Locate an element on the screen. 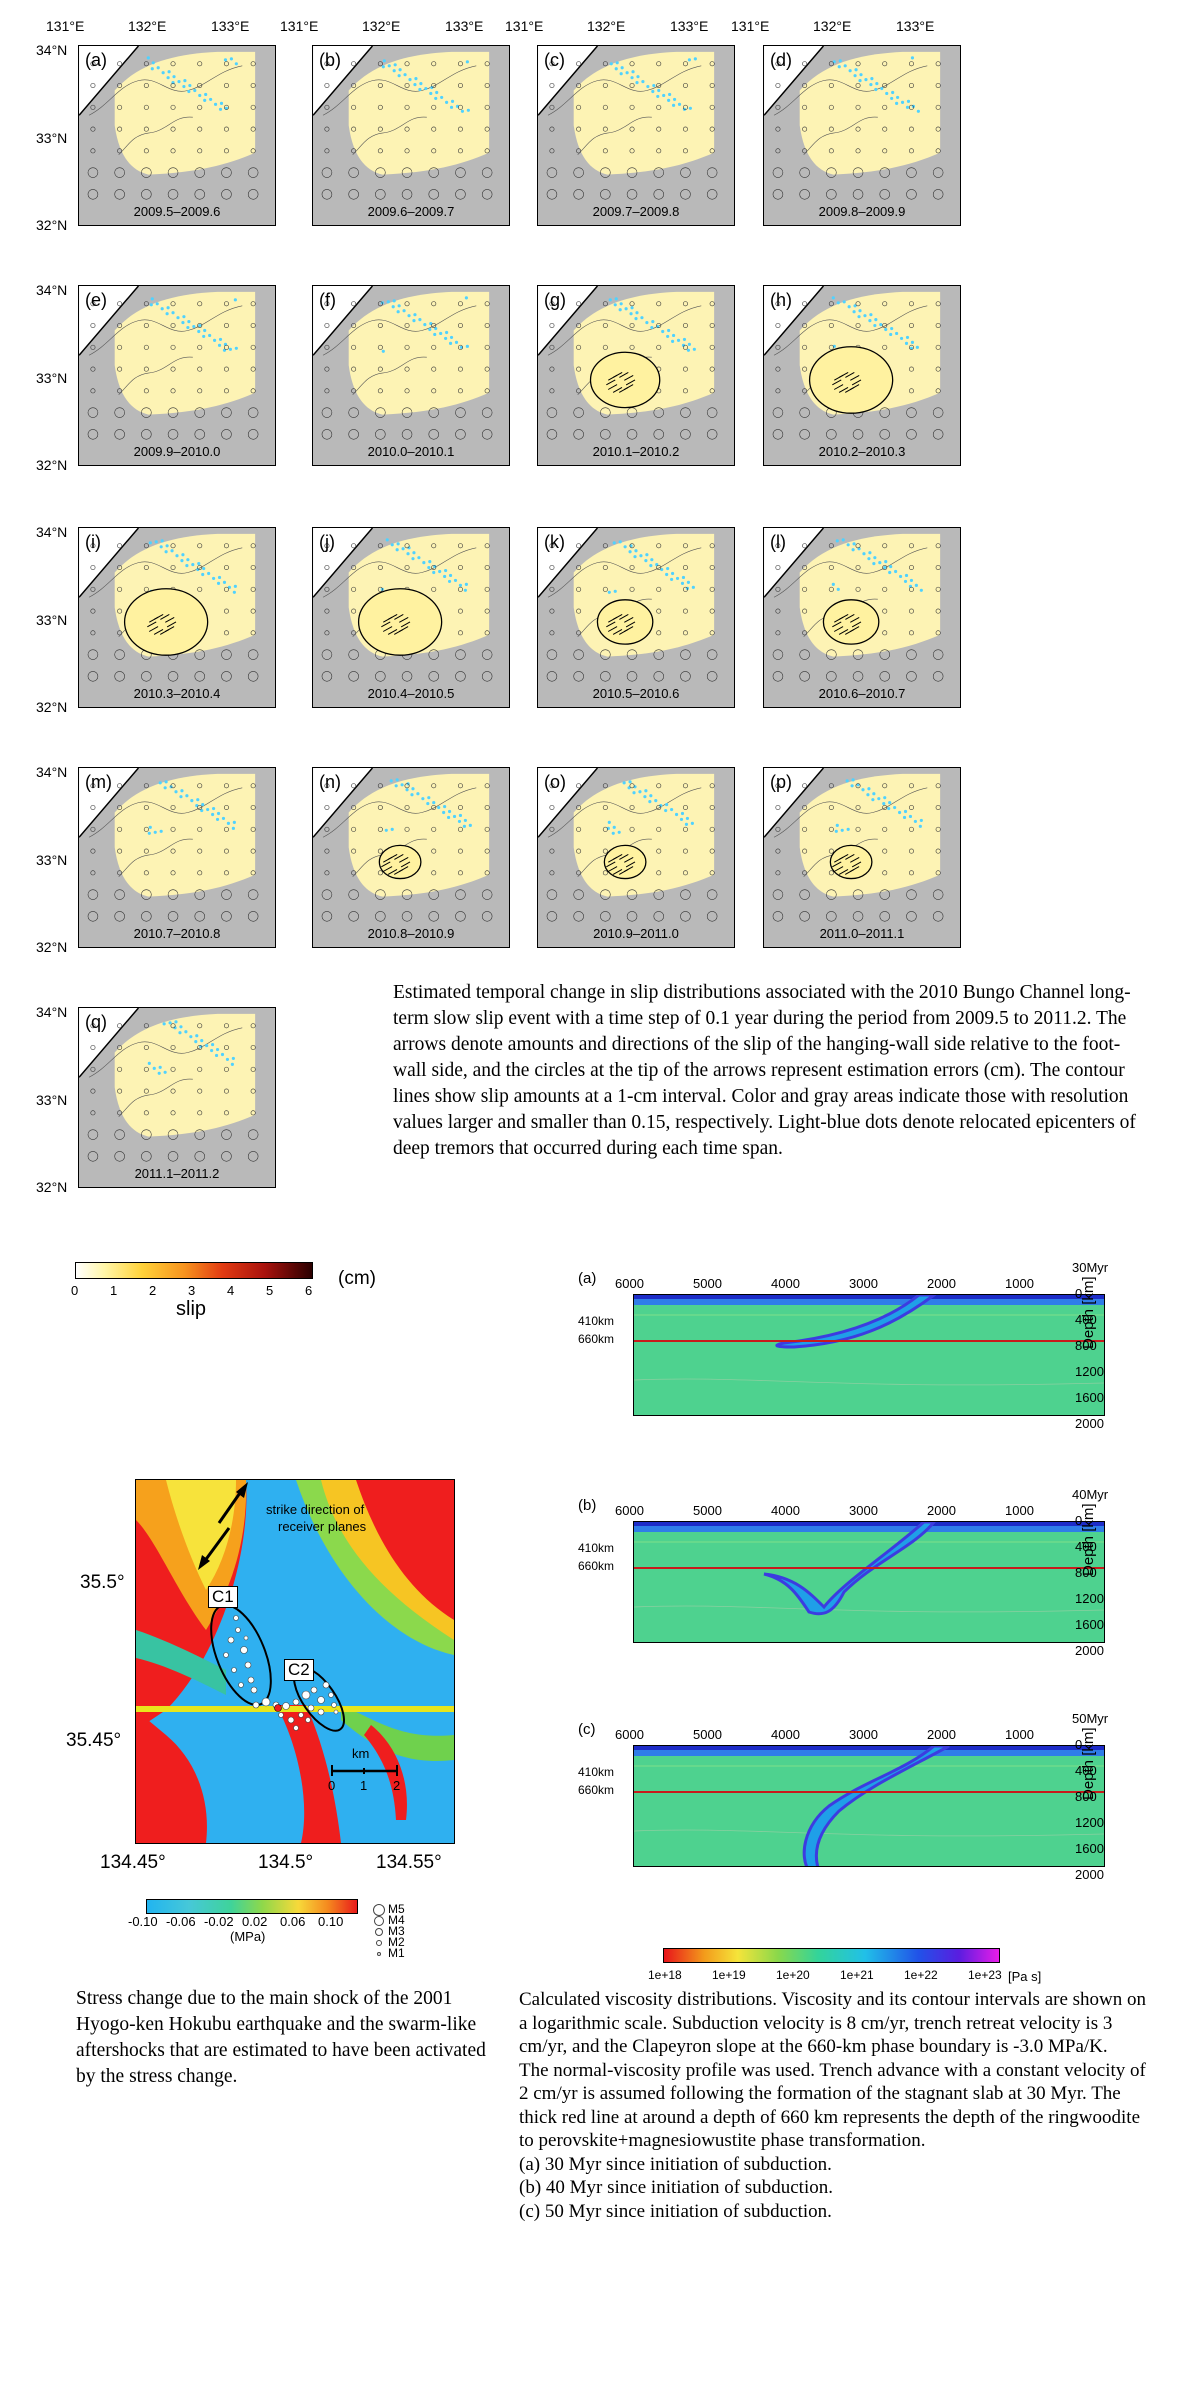  viscosity-colorbar-tick: 1e+22 is located at coordinates (921, 1975).